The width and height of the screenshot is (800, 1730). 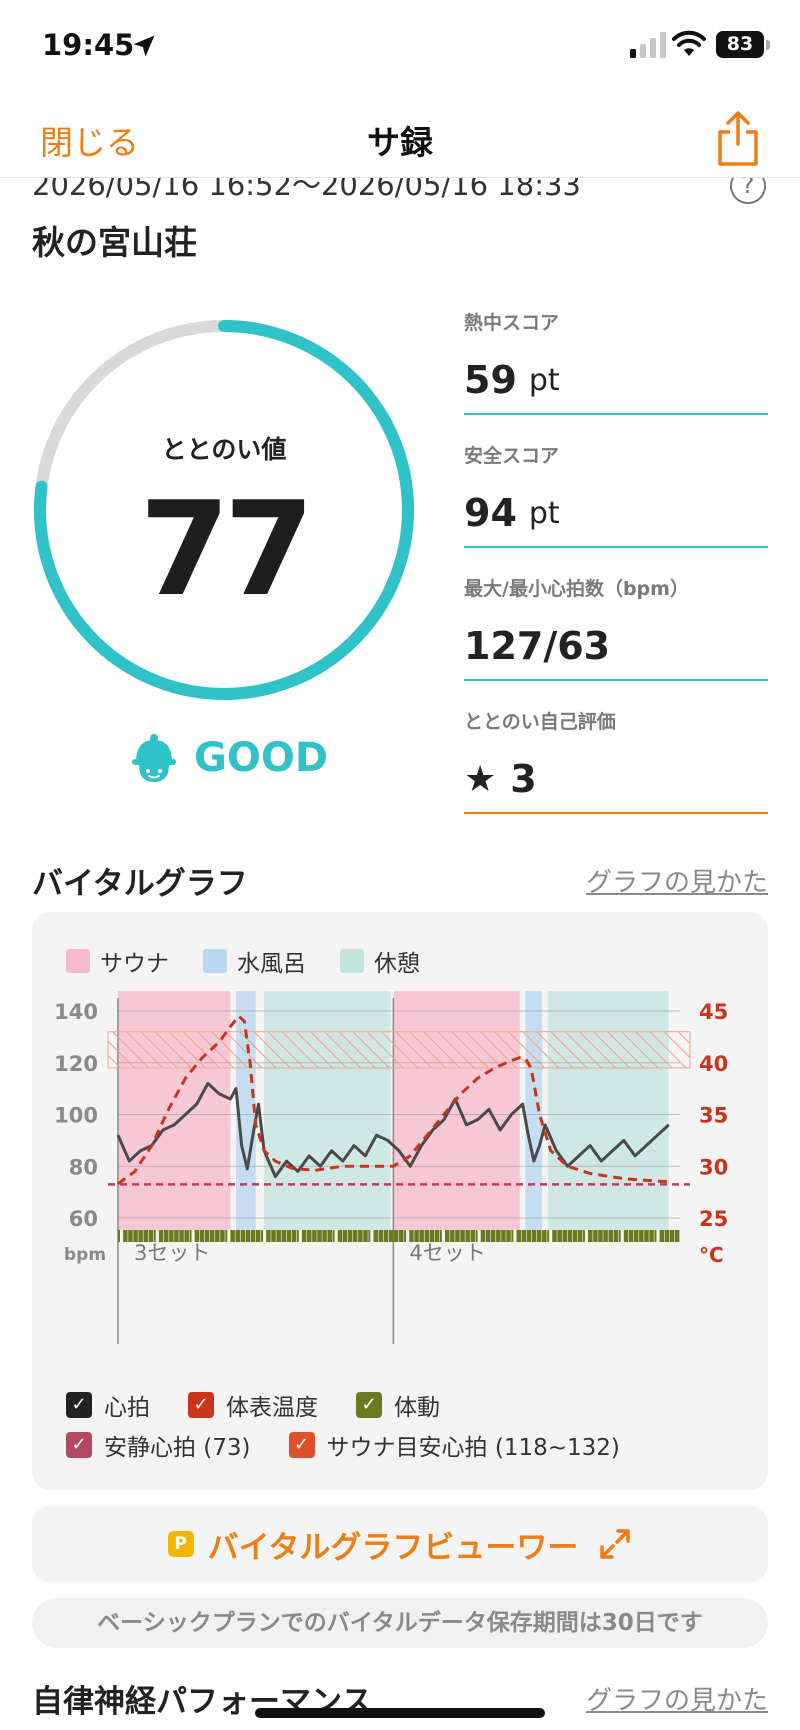 What do you see at coordinates (738, 138) in the screenshot?
I see `share-icon` at bounding box center [738, 138].